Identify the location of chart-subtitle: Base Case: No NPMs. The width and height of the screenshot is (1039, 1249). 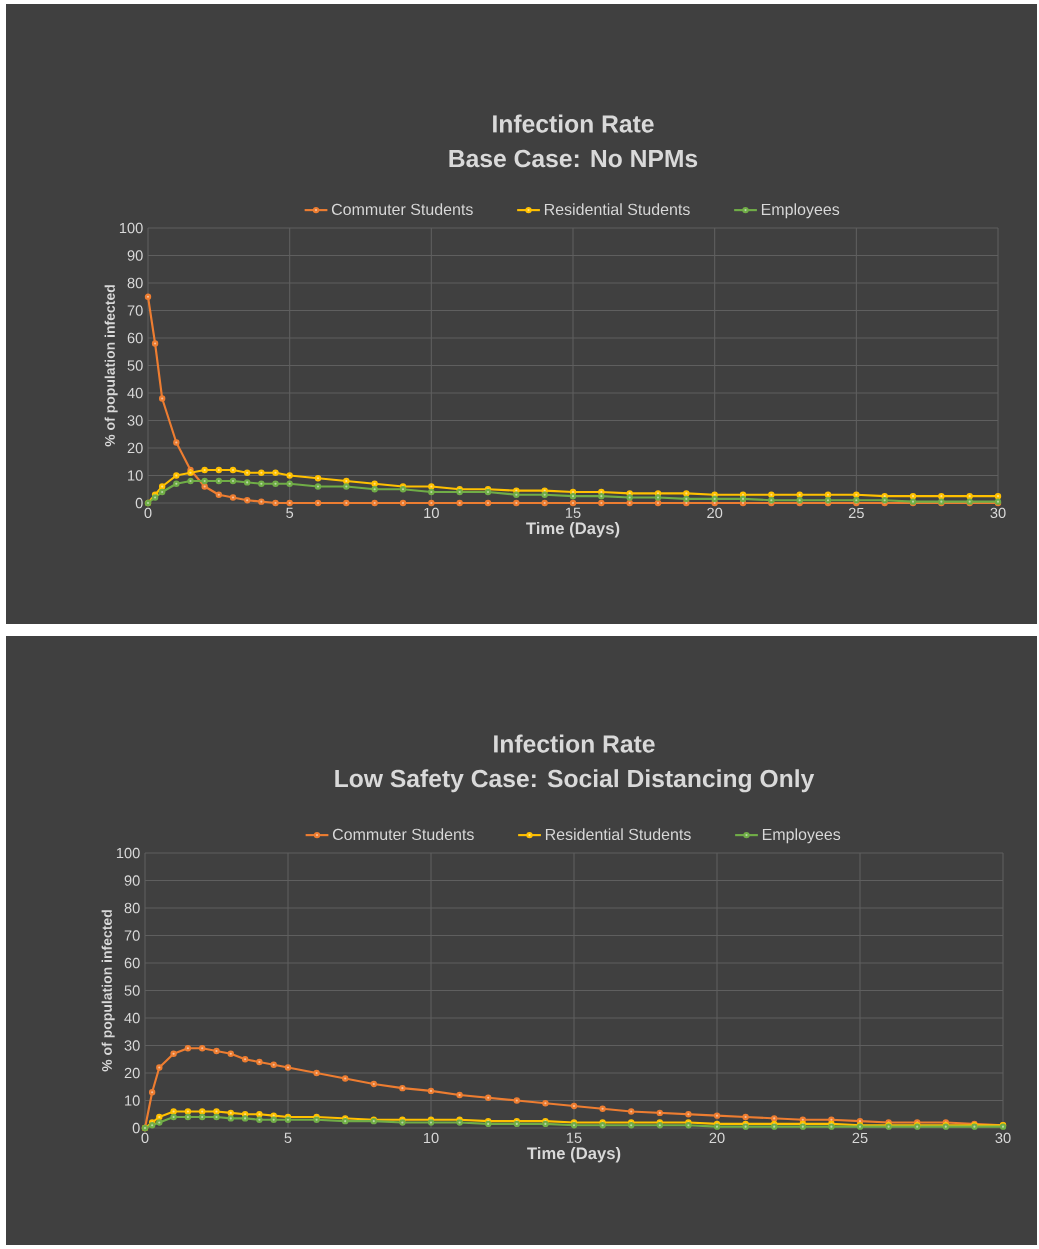
(573, 158).